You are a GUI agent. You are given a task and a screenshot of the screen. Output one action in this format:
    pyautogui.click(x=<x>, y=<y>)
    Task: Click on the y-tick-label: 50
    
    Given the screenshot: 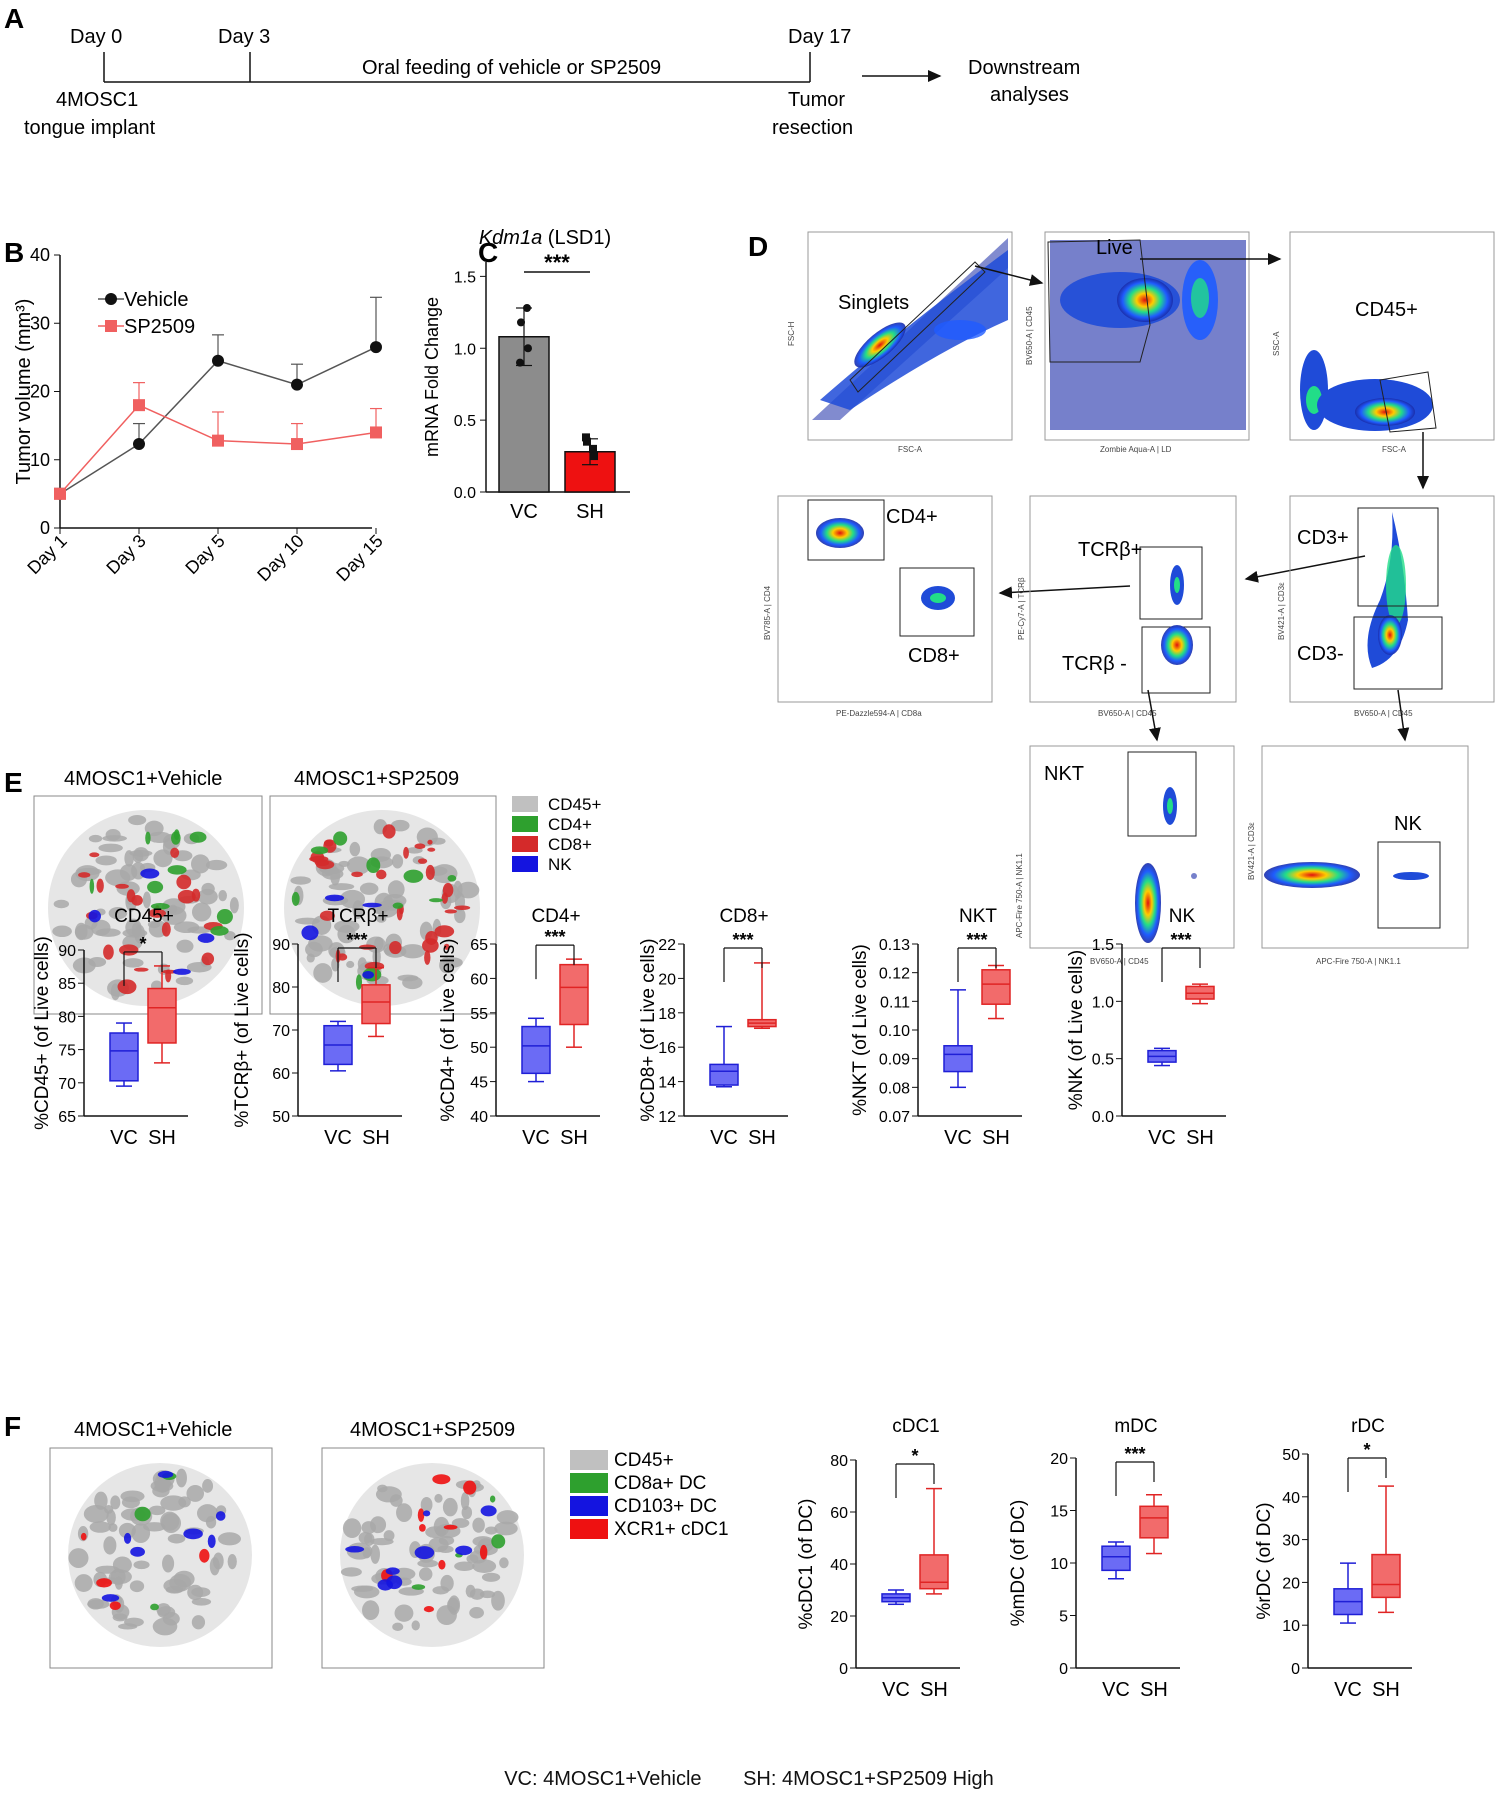 What is the action you would take?
    pyautogui.click(x=479, y=1048)
    